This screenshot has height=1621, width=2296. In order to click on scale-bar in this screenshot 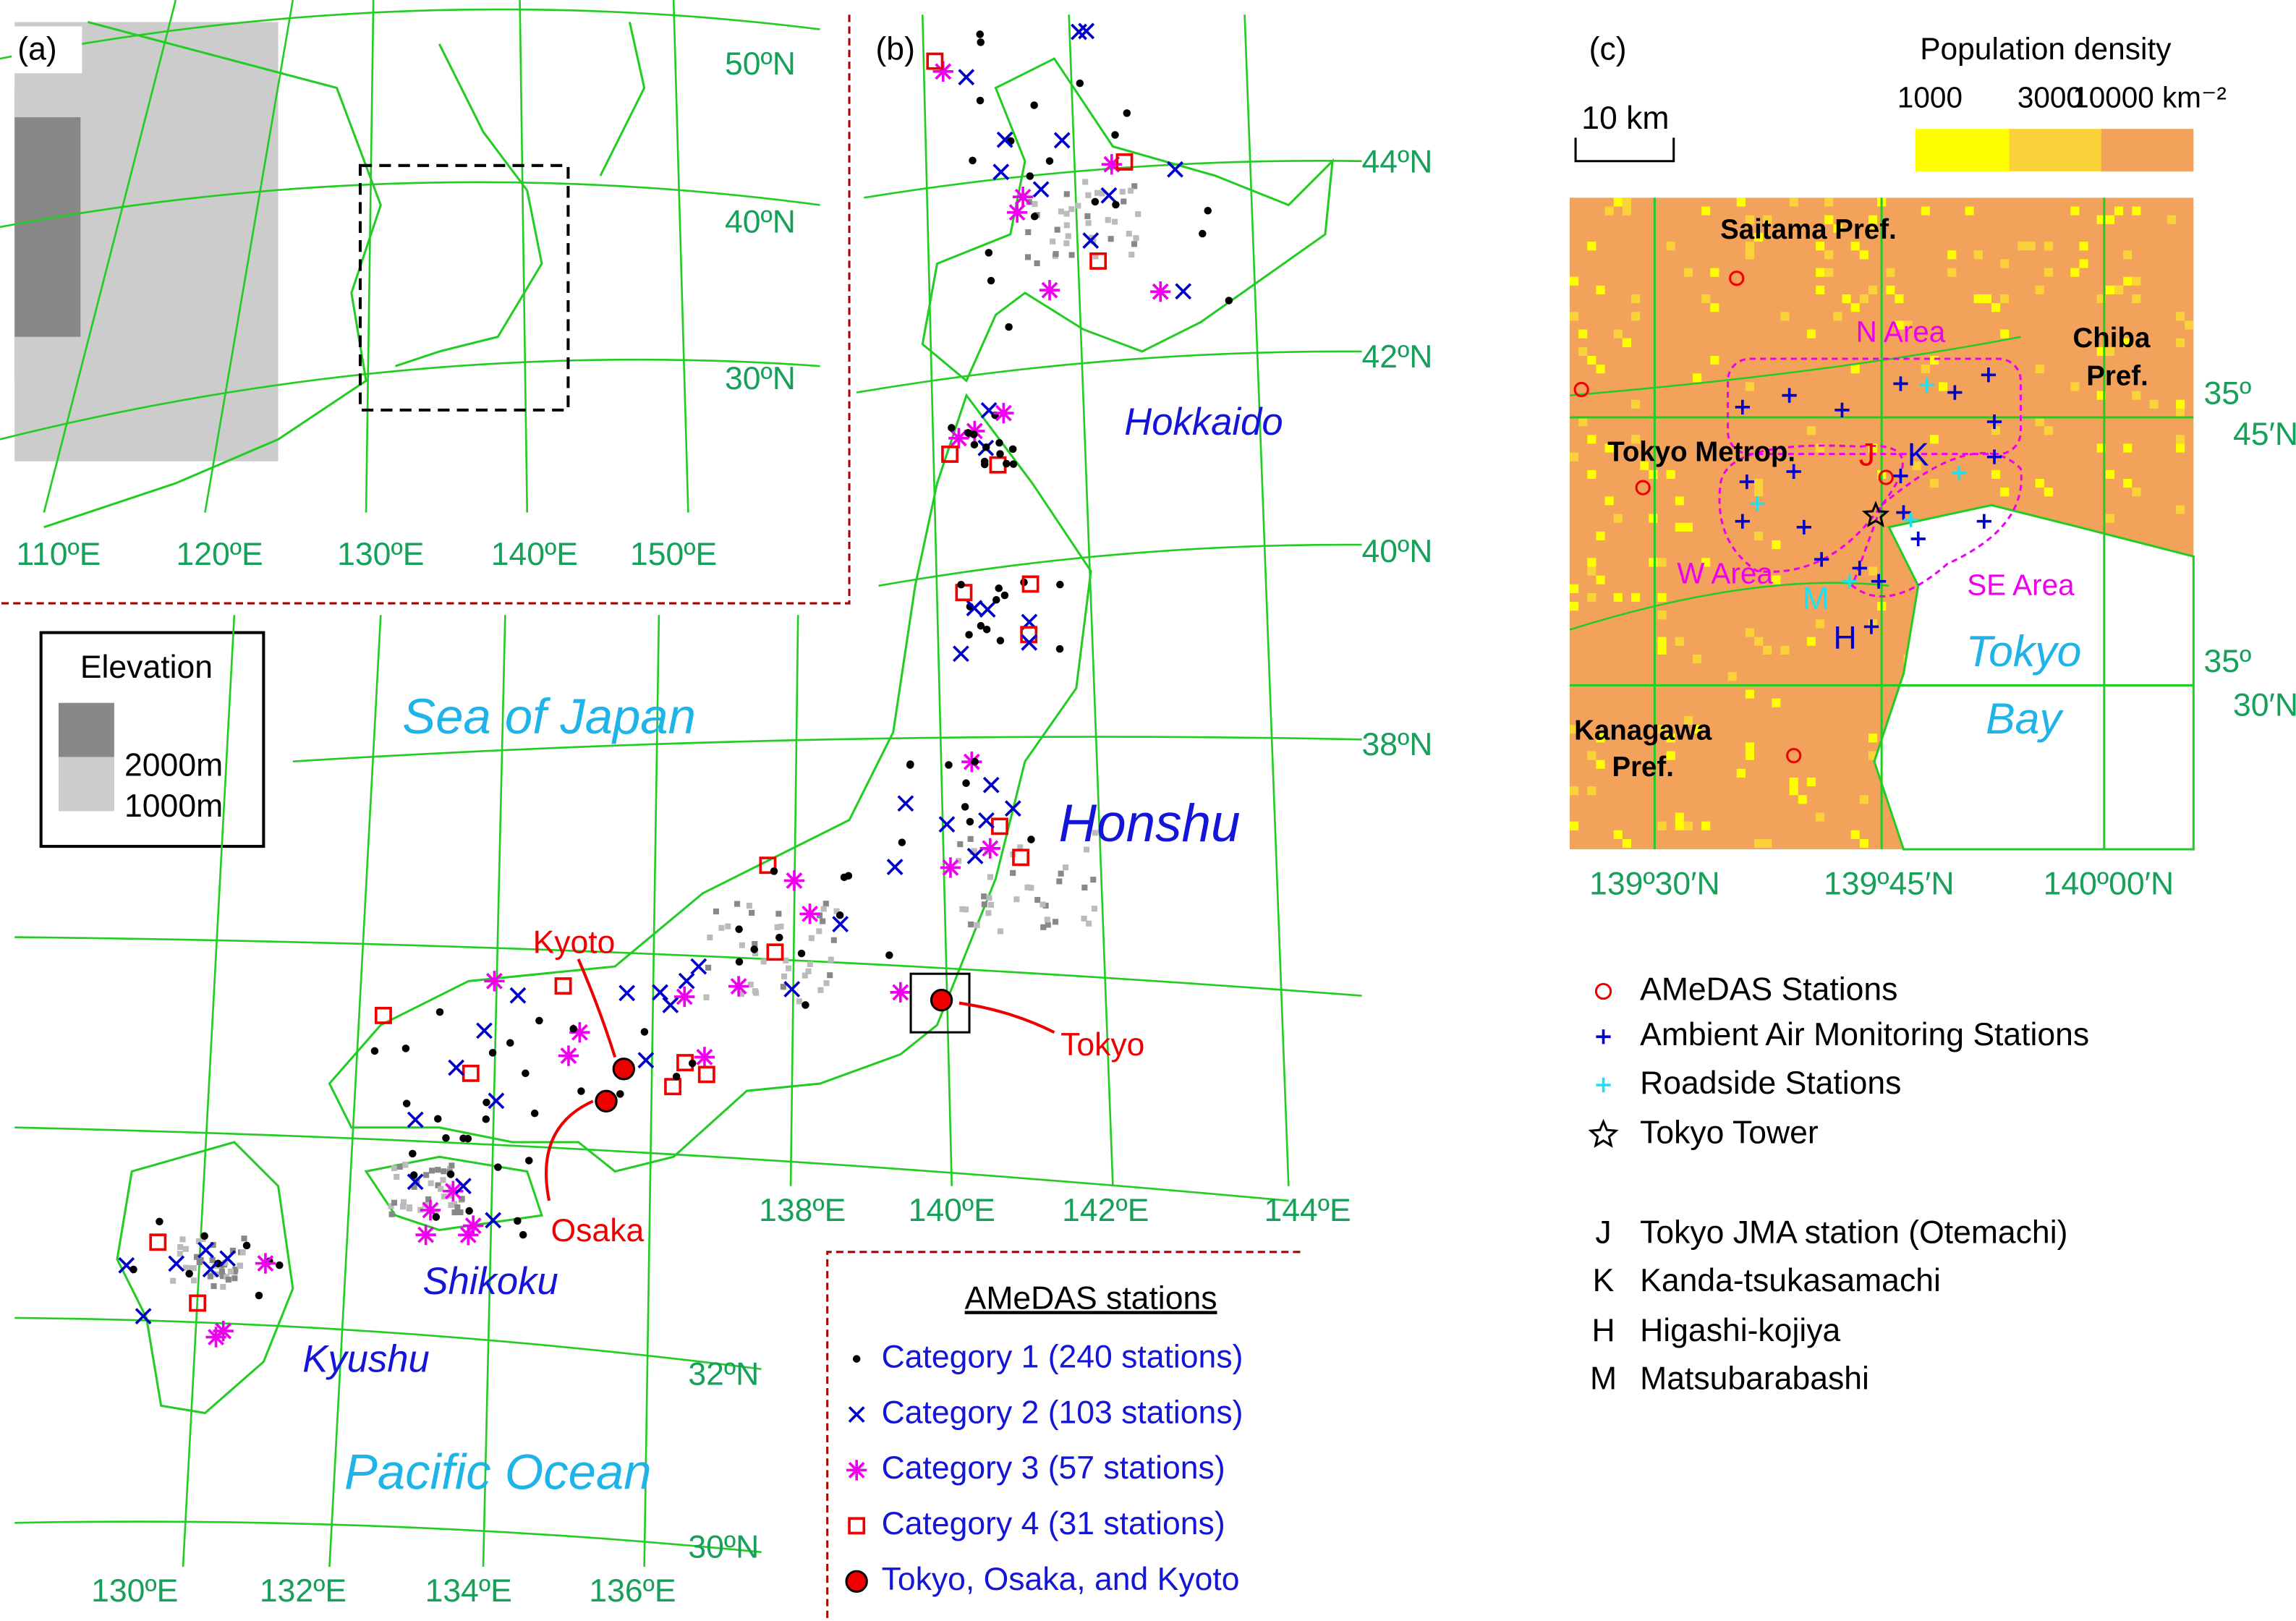, I will do `click(1624, 150)`.